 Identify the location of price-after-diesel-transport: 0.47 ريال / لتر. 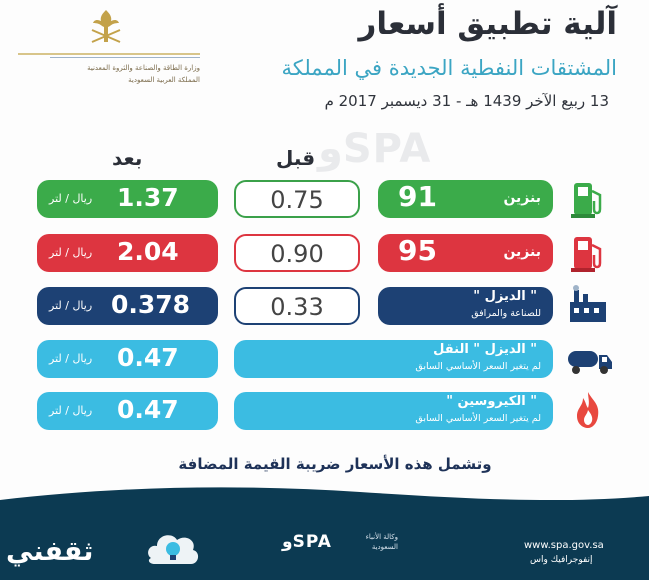
(127, 359).